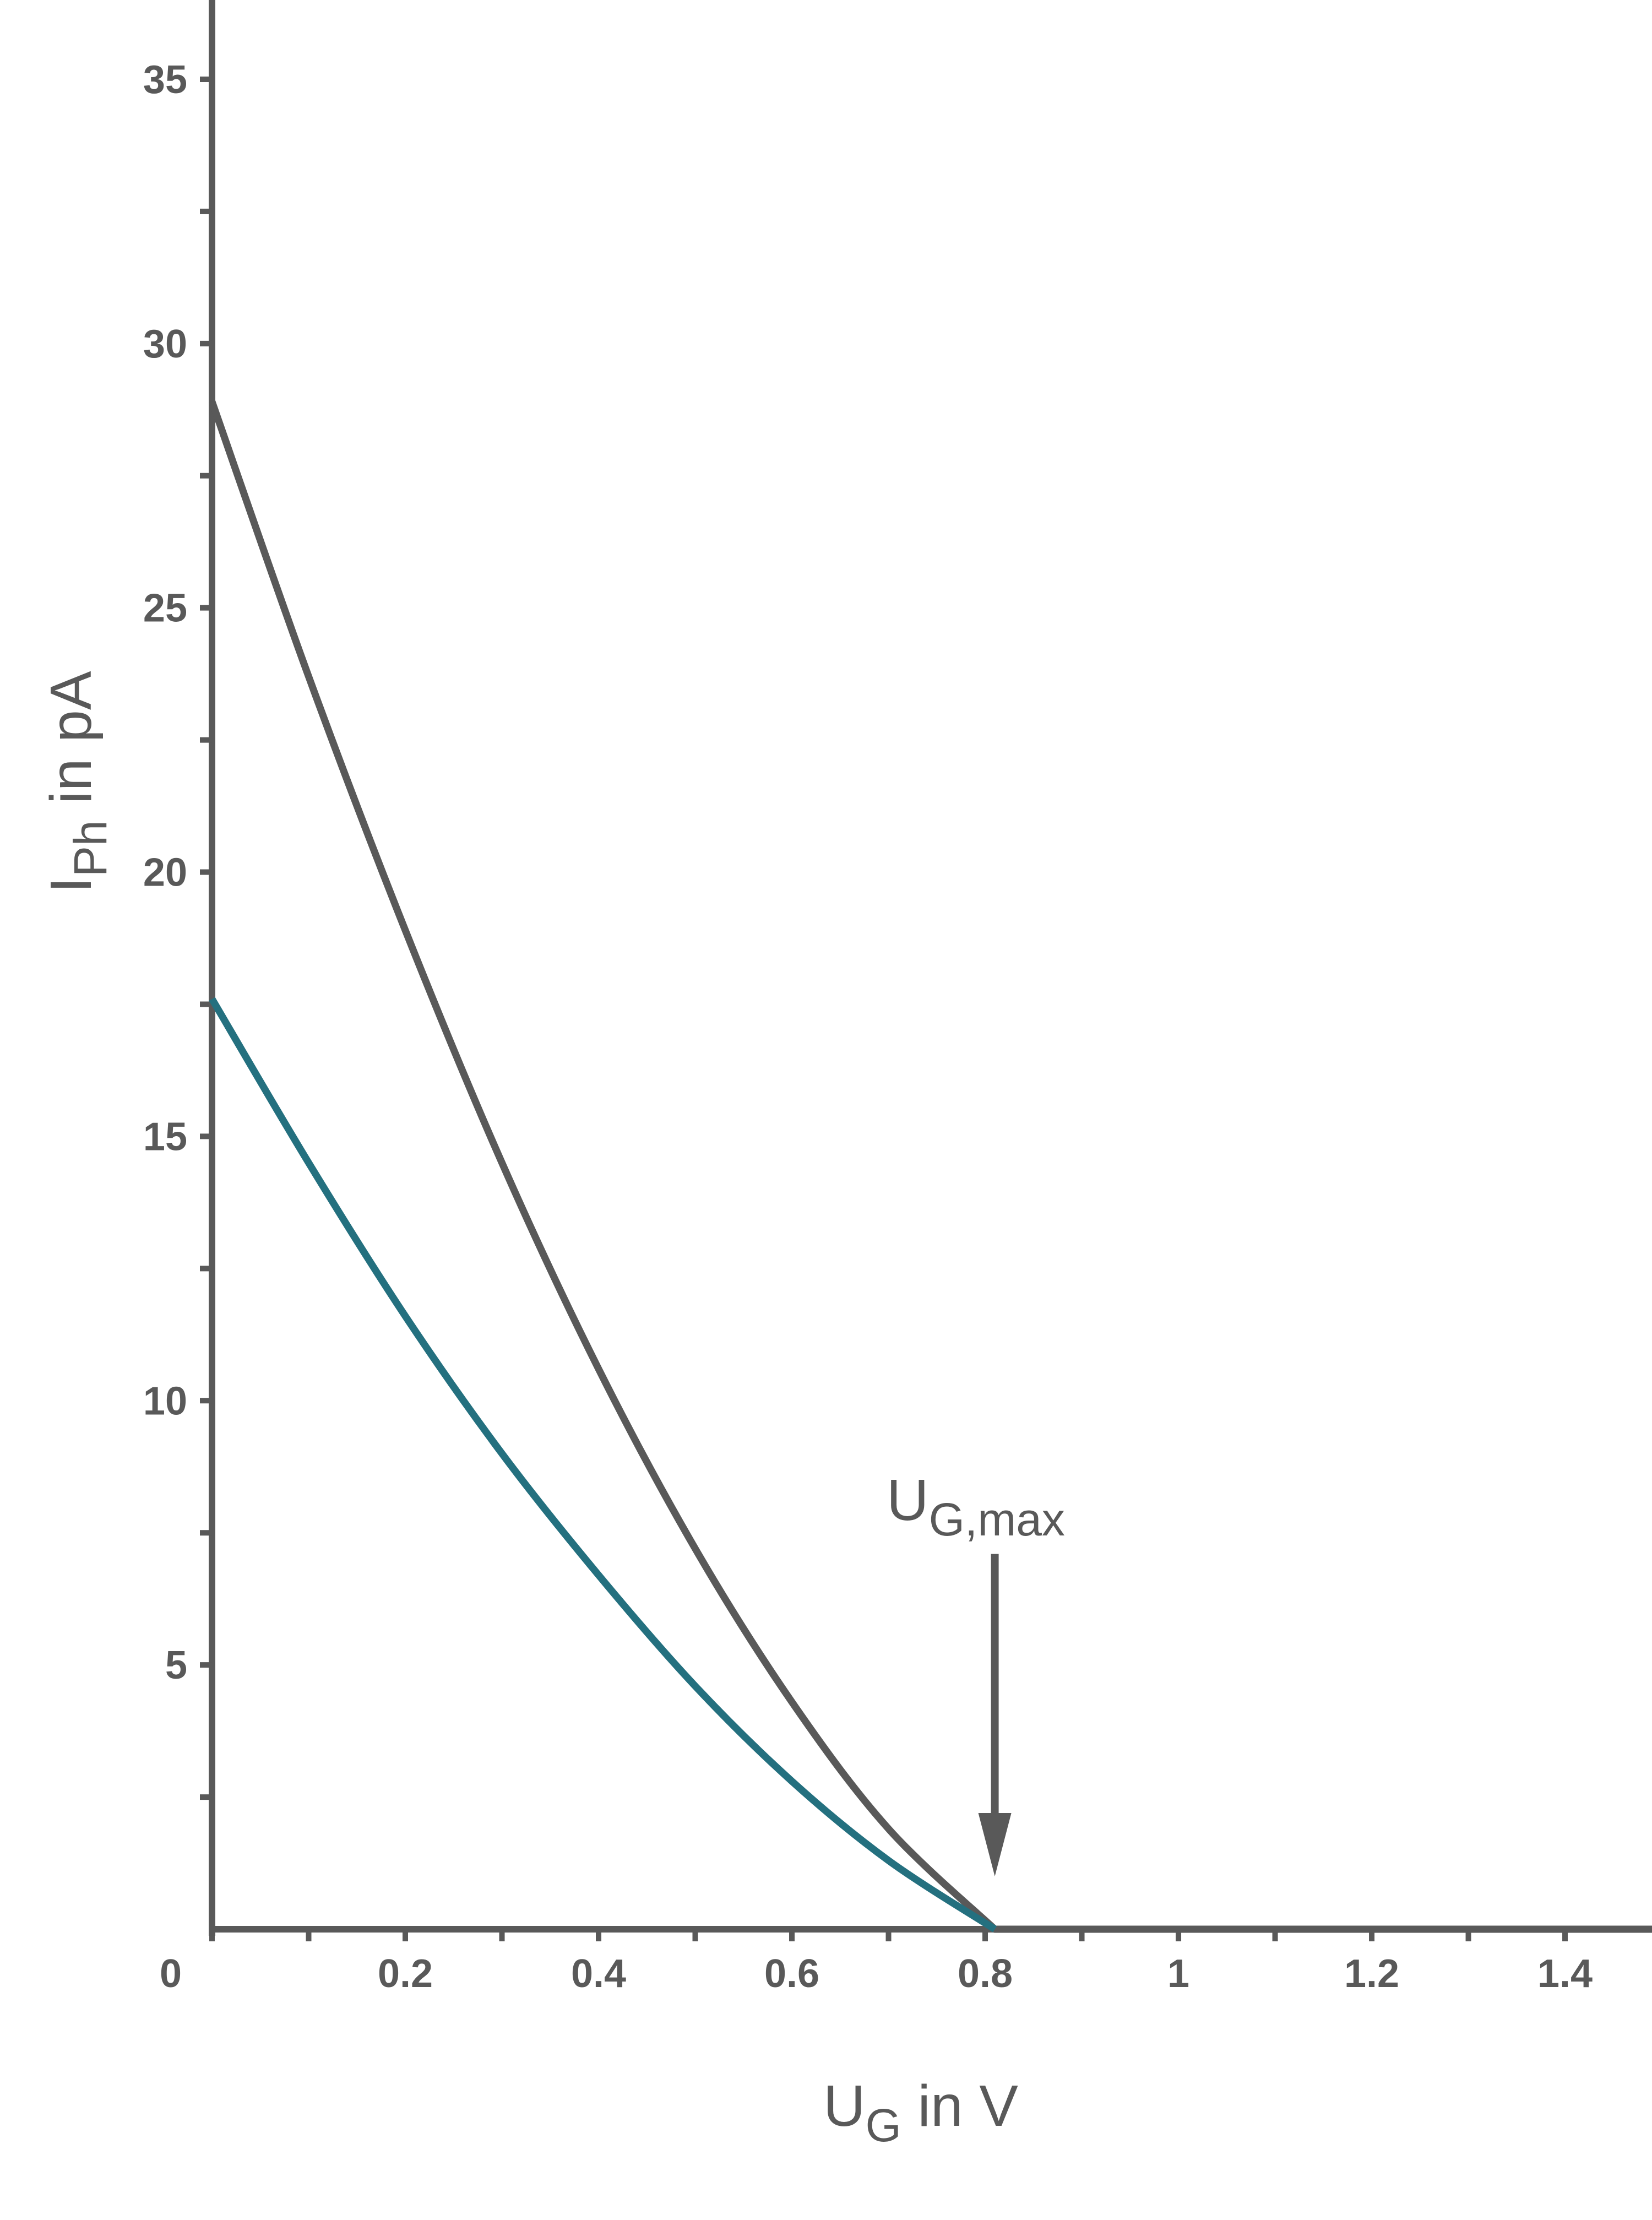 The height and width of the screenshot is (2220, 1652). I want to click on annotations-group, so click(995, 1715).